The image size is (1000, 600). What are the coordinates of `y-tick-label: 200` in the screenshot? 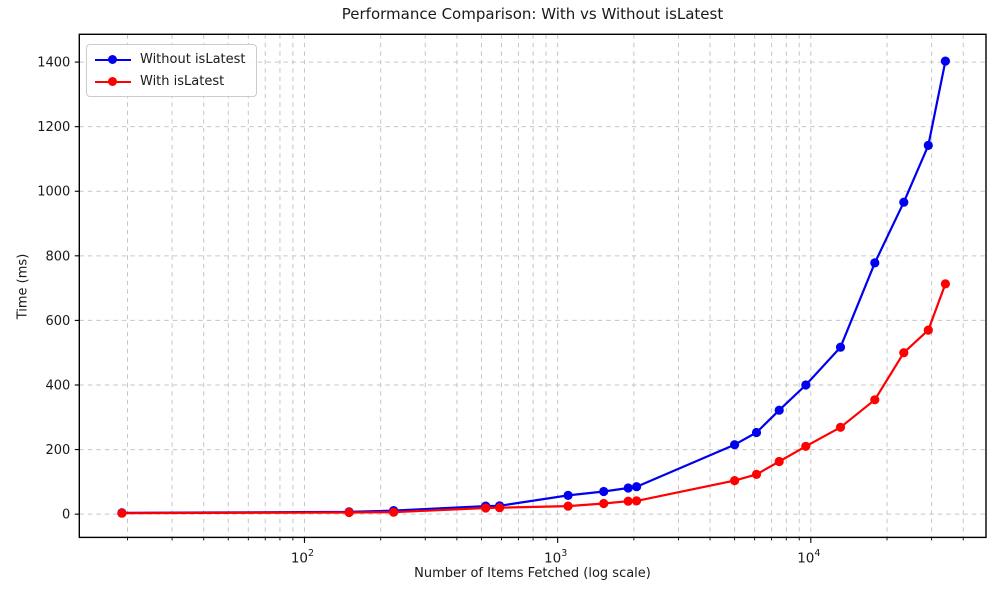 It's located at (57, 450).